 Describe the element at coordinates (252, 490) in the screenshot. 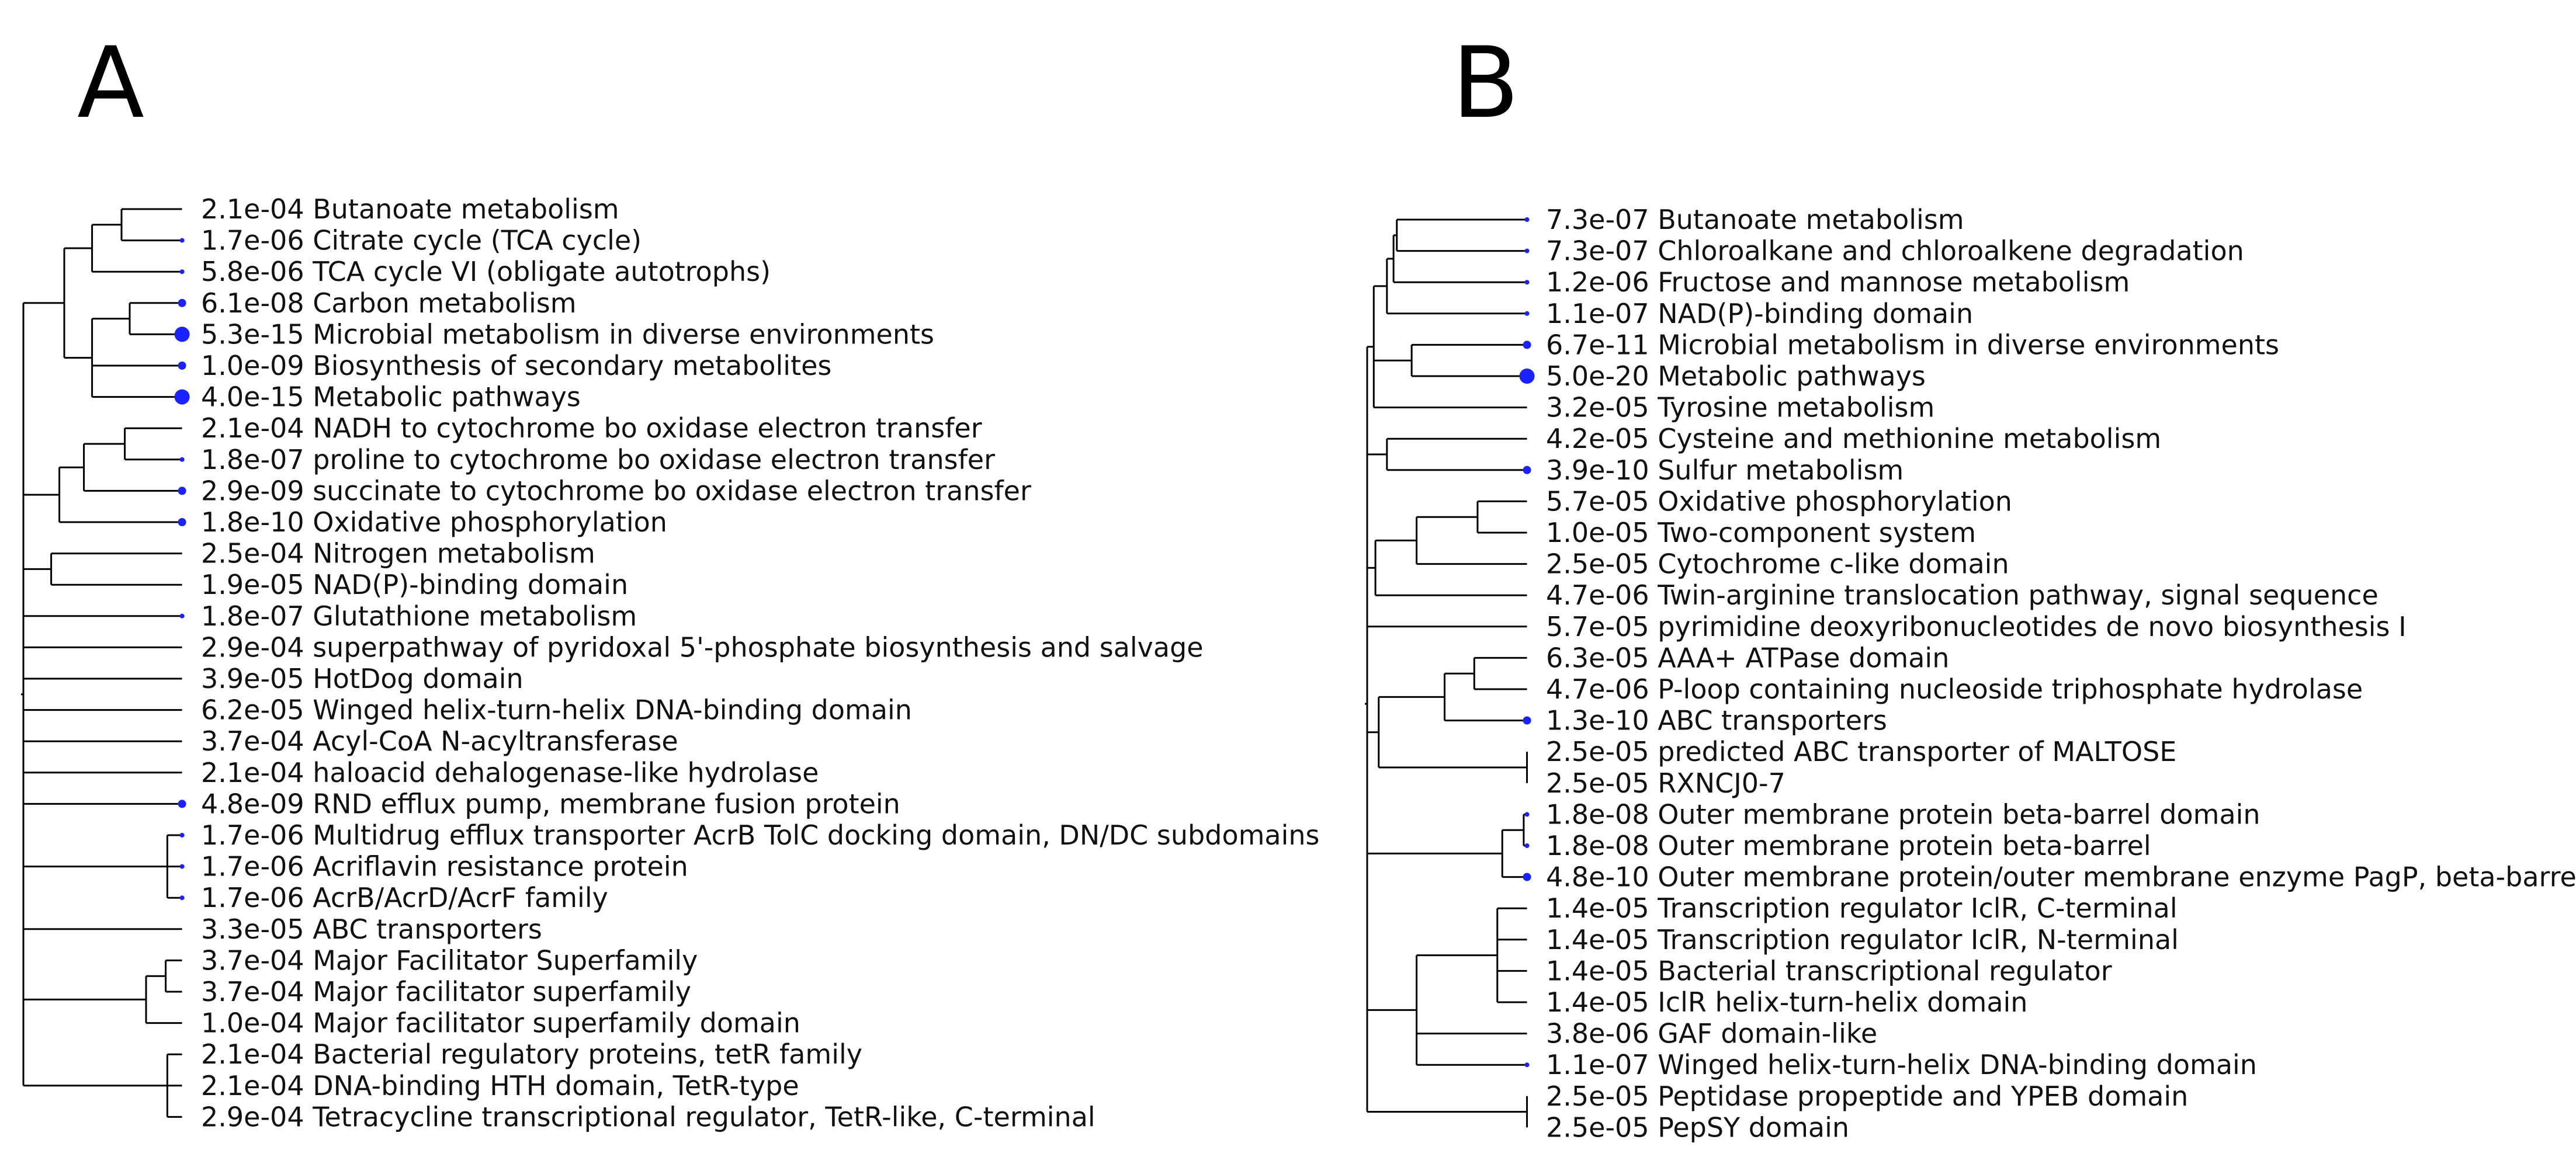

I see `leaf-pvalue: 2.9e-09` at that location.